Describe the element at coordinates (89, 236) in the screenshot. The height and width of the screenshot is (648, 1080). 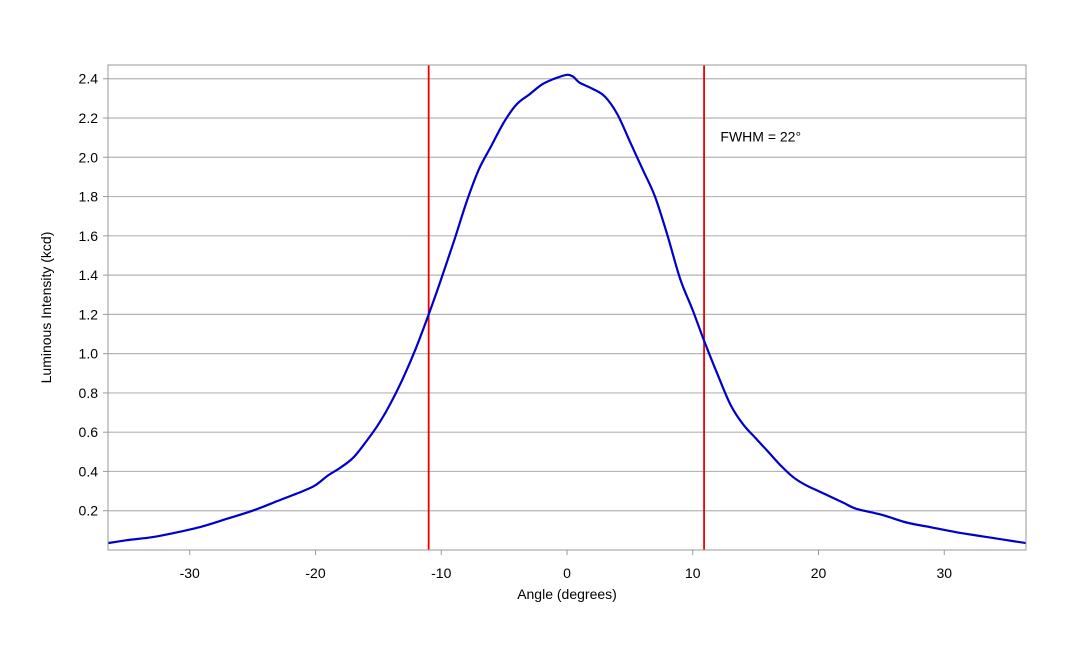
I see `y-tick-label: 1.6` at that location.